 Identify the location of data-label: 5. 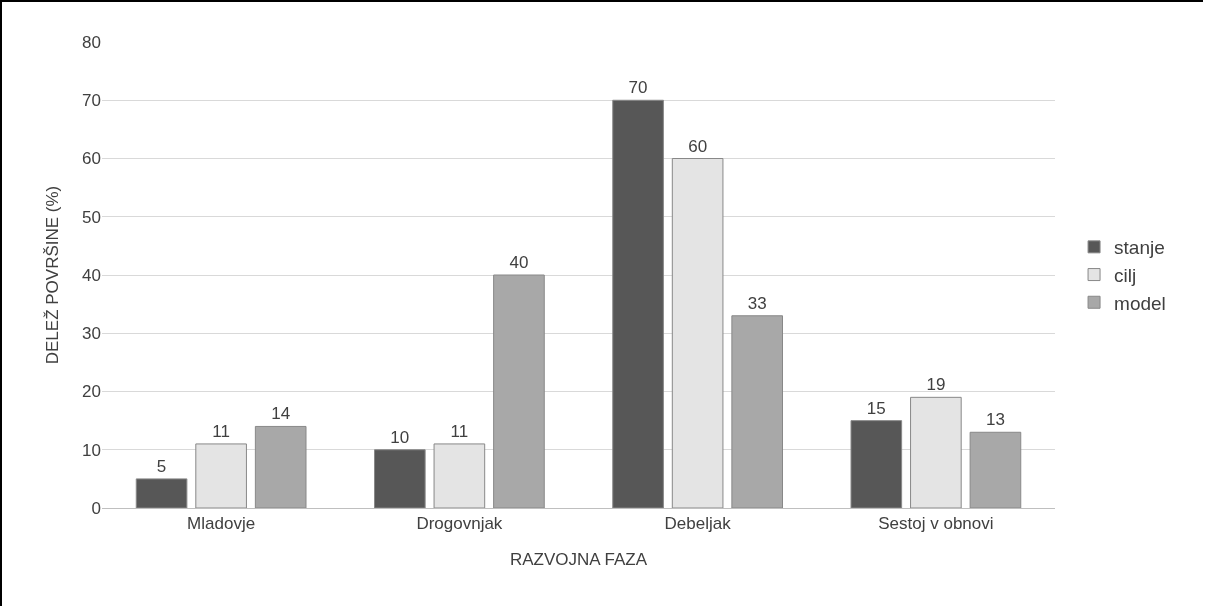
(161, 466).